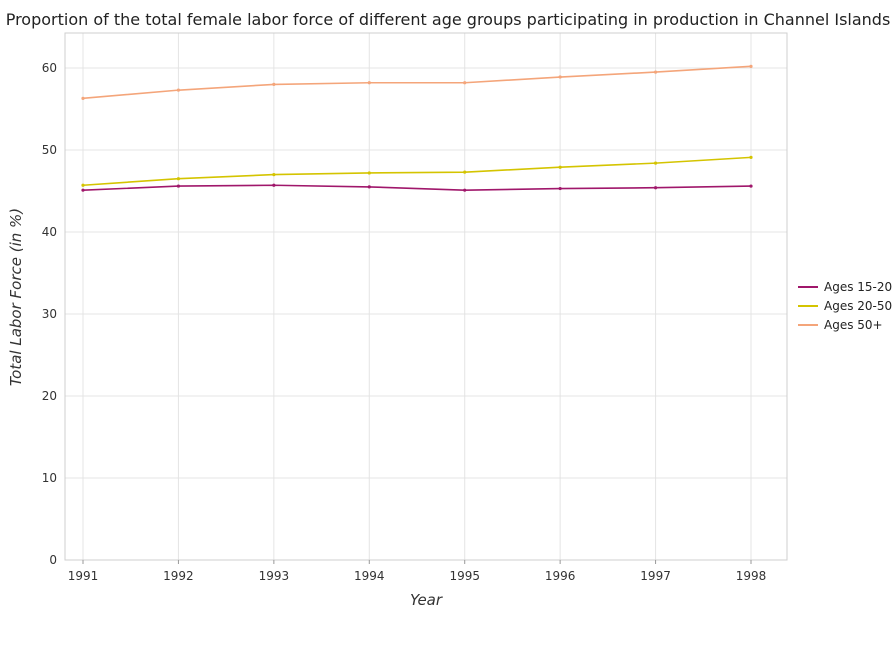 This screenshot has height=650, width=896. Describe the element at coordinates (426, 600) in the screenshot. I see `x-axis-label: Year` at that location.